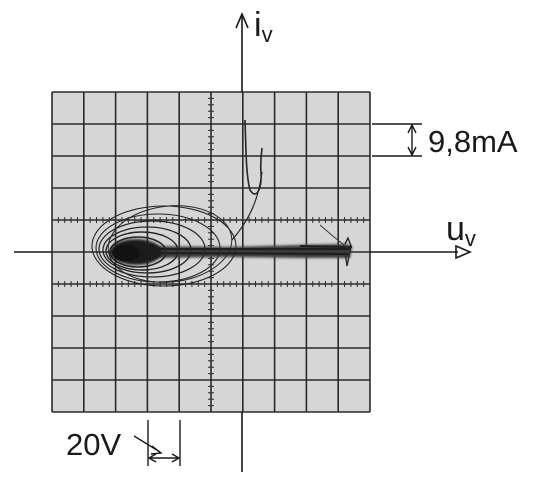 This screenshot has width=544, height=486. Describe the element at coordinates (412, 151) in the screenshot. I see `scale-arrow-down-icon` at that location.